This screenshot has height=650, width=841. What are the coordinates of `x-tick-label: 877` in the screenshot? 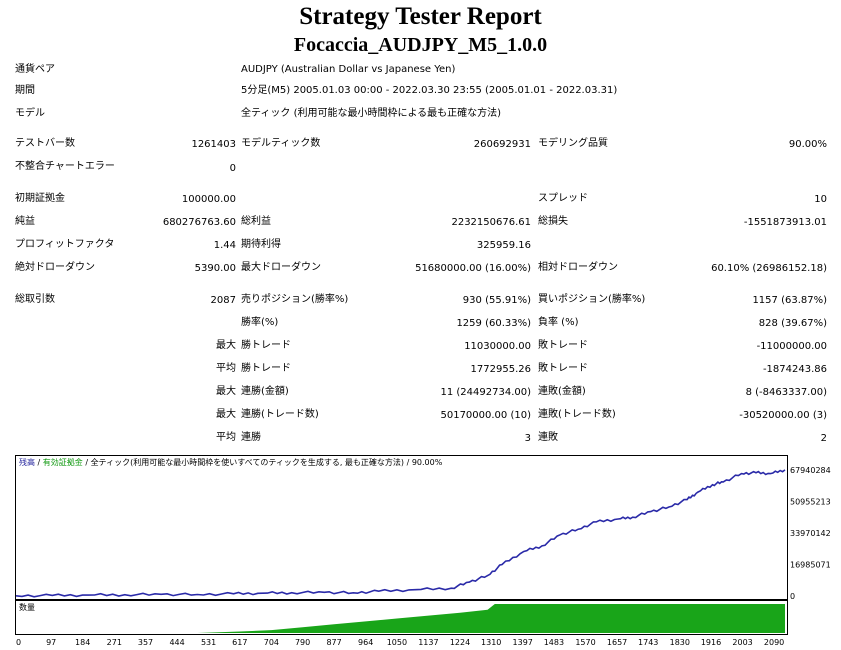 It's located at (333, 642).